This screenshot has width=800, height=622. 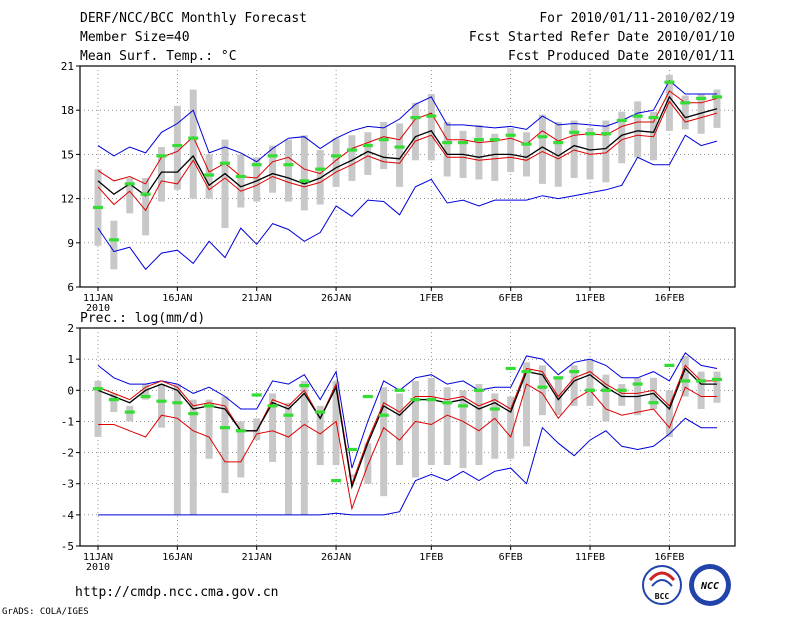 What do you see at coordinates (621, 56) in the screenshot?
I see `header-produced-date: Fcst Produced Date 2010/01/11` at bounding box center [621, 56].